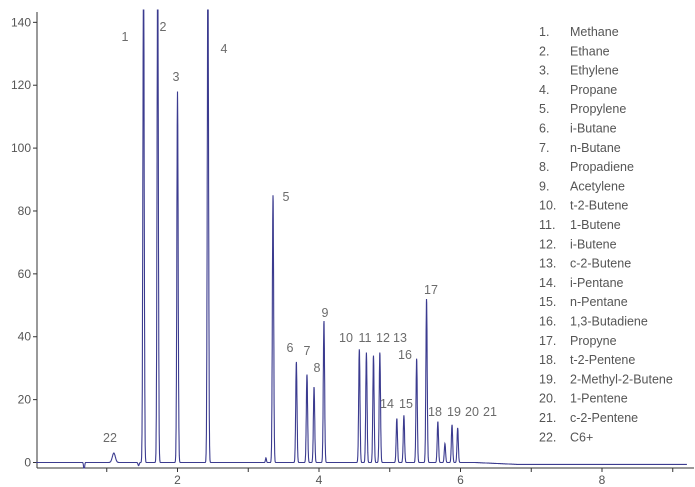 The height and width of the screenshot is (487, 695). Describe the element at coordinates (544, 129) in the screenshot. I see `legend-number: 6.` at that location.